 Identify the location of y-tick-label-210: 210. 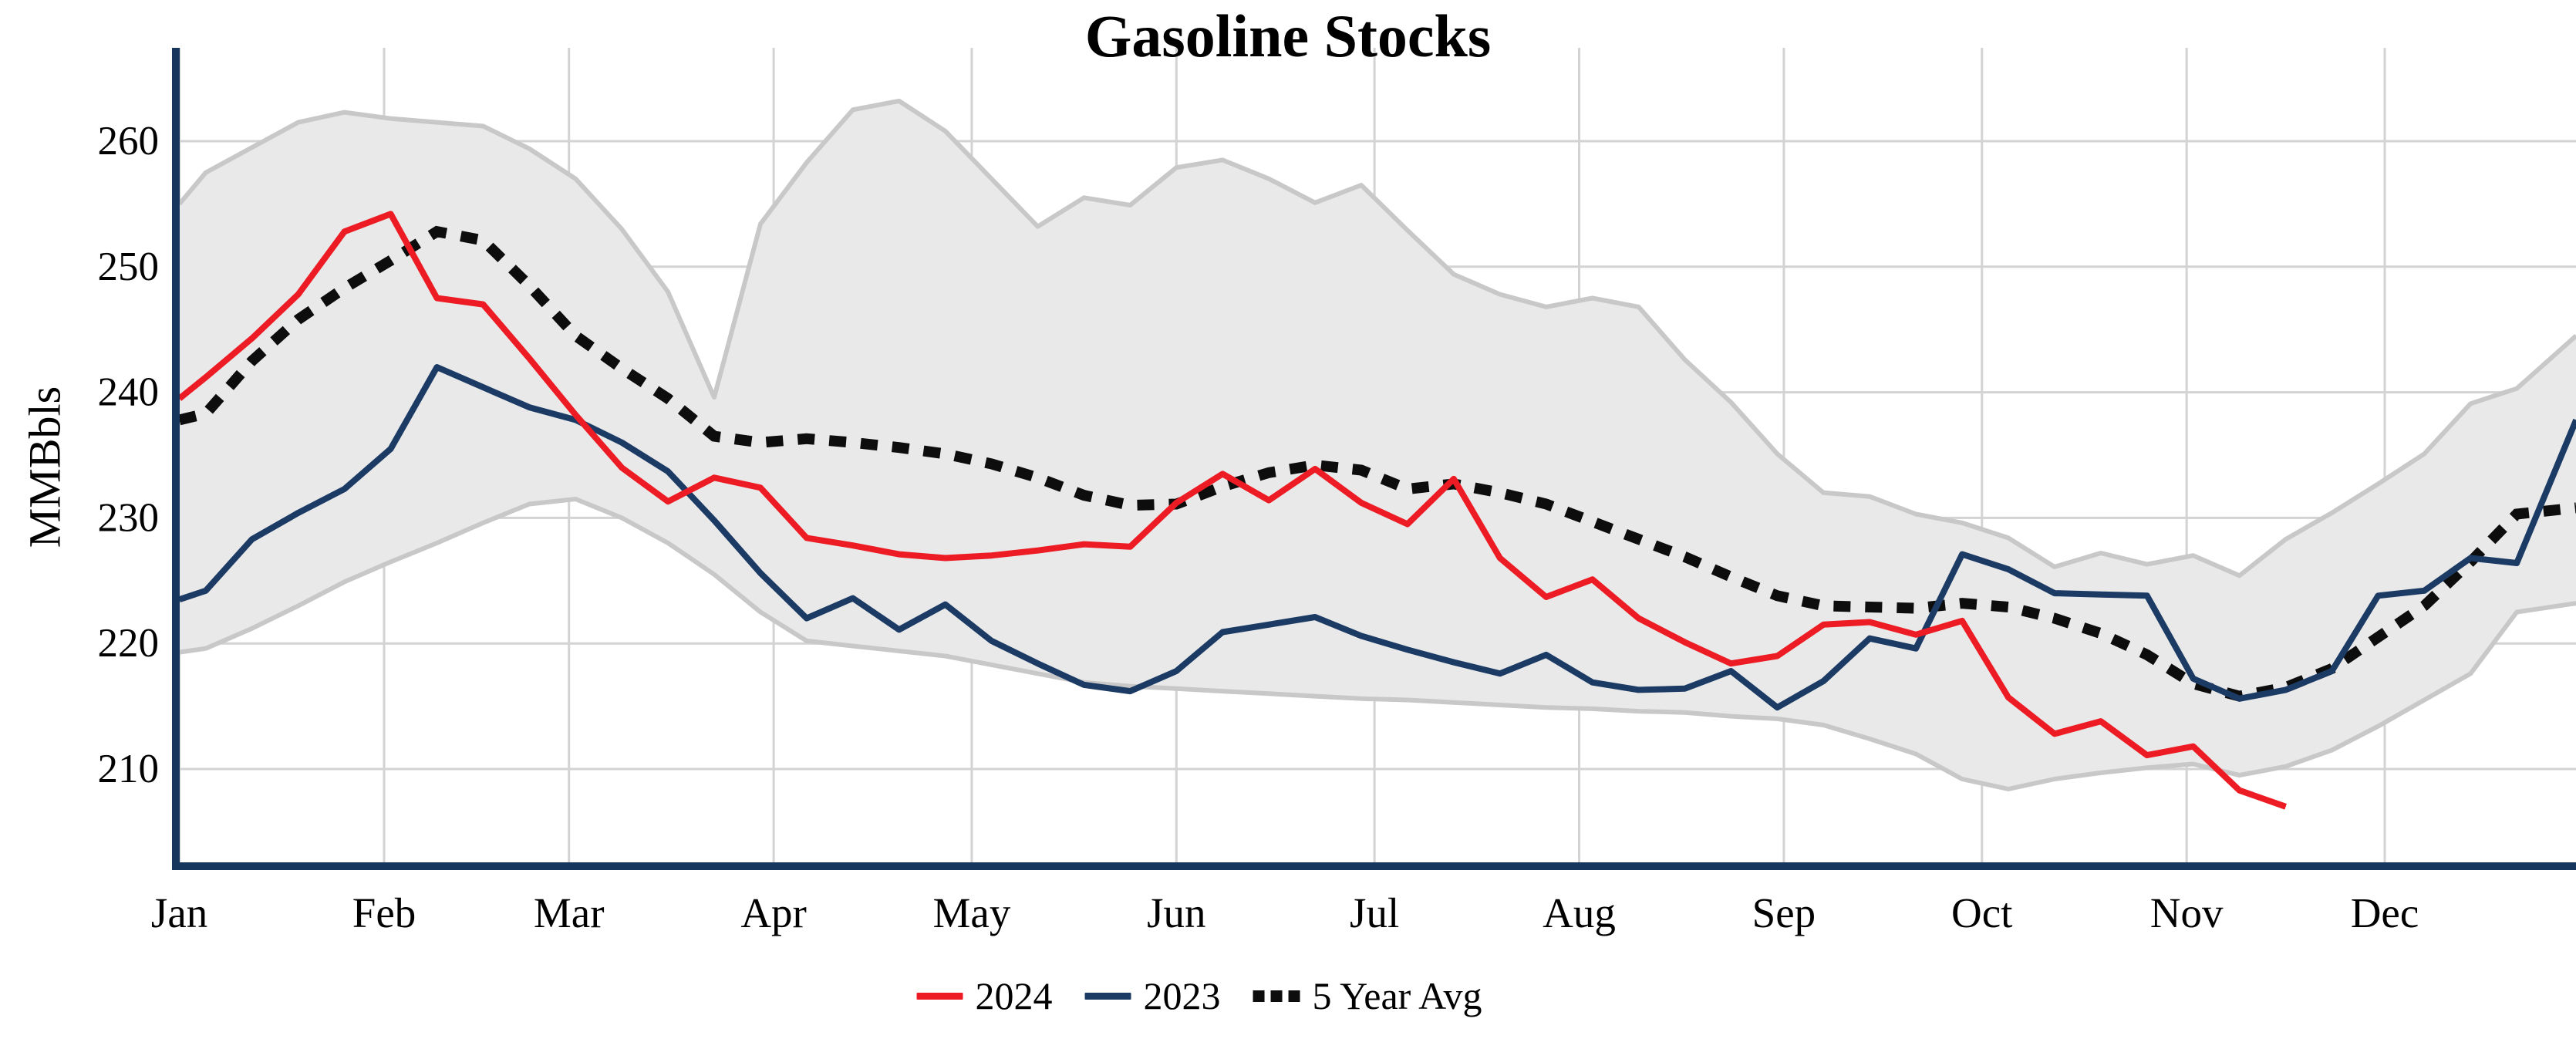
(129, 769).